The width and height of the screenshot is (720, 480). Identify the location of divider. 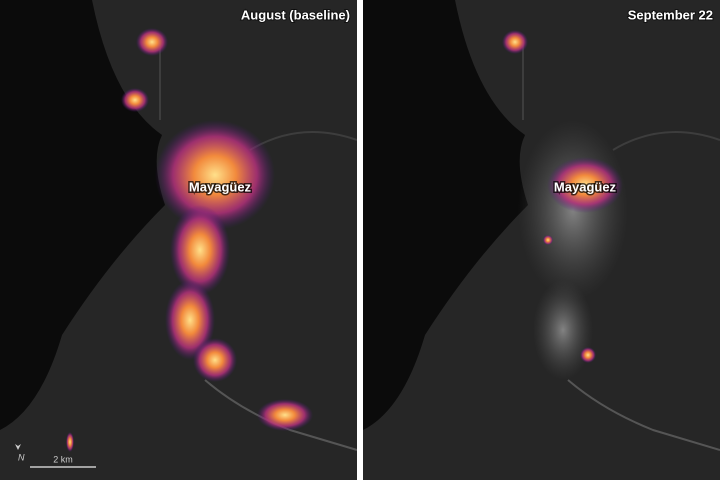
(360, 240).